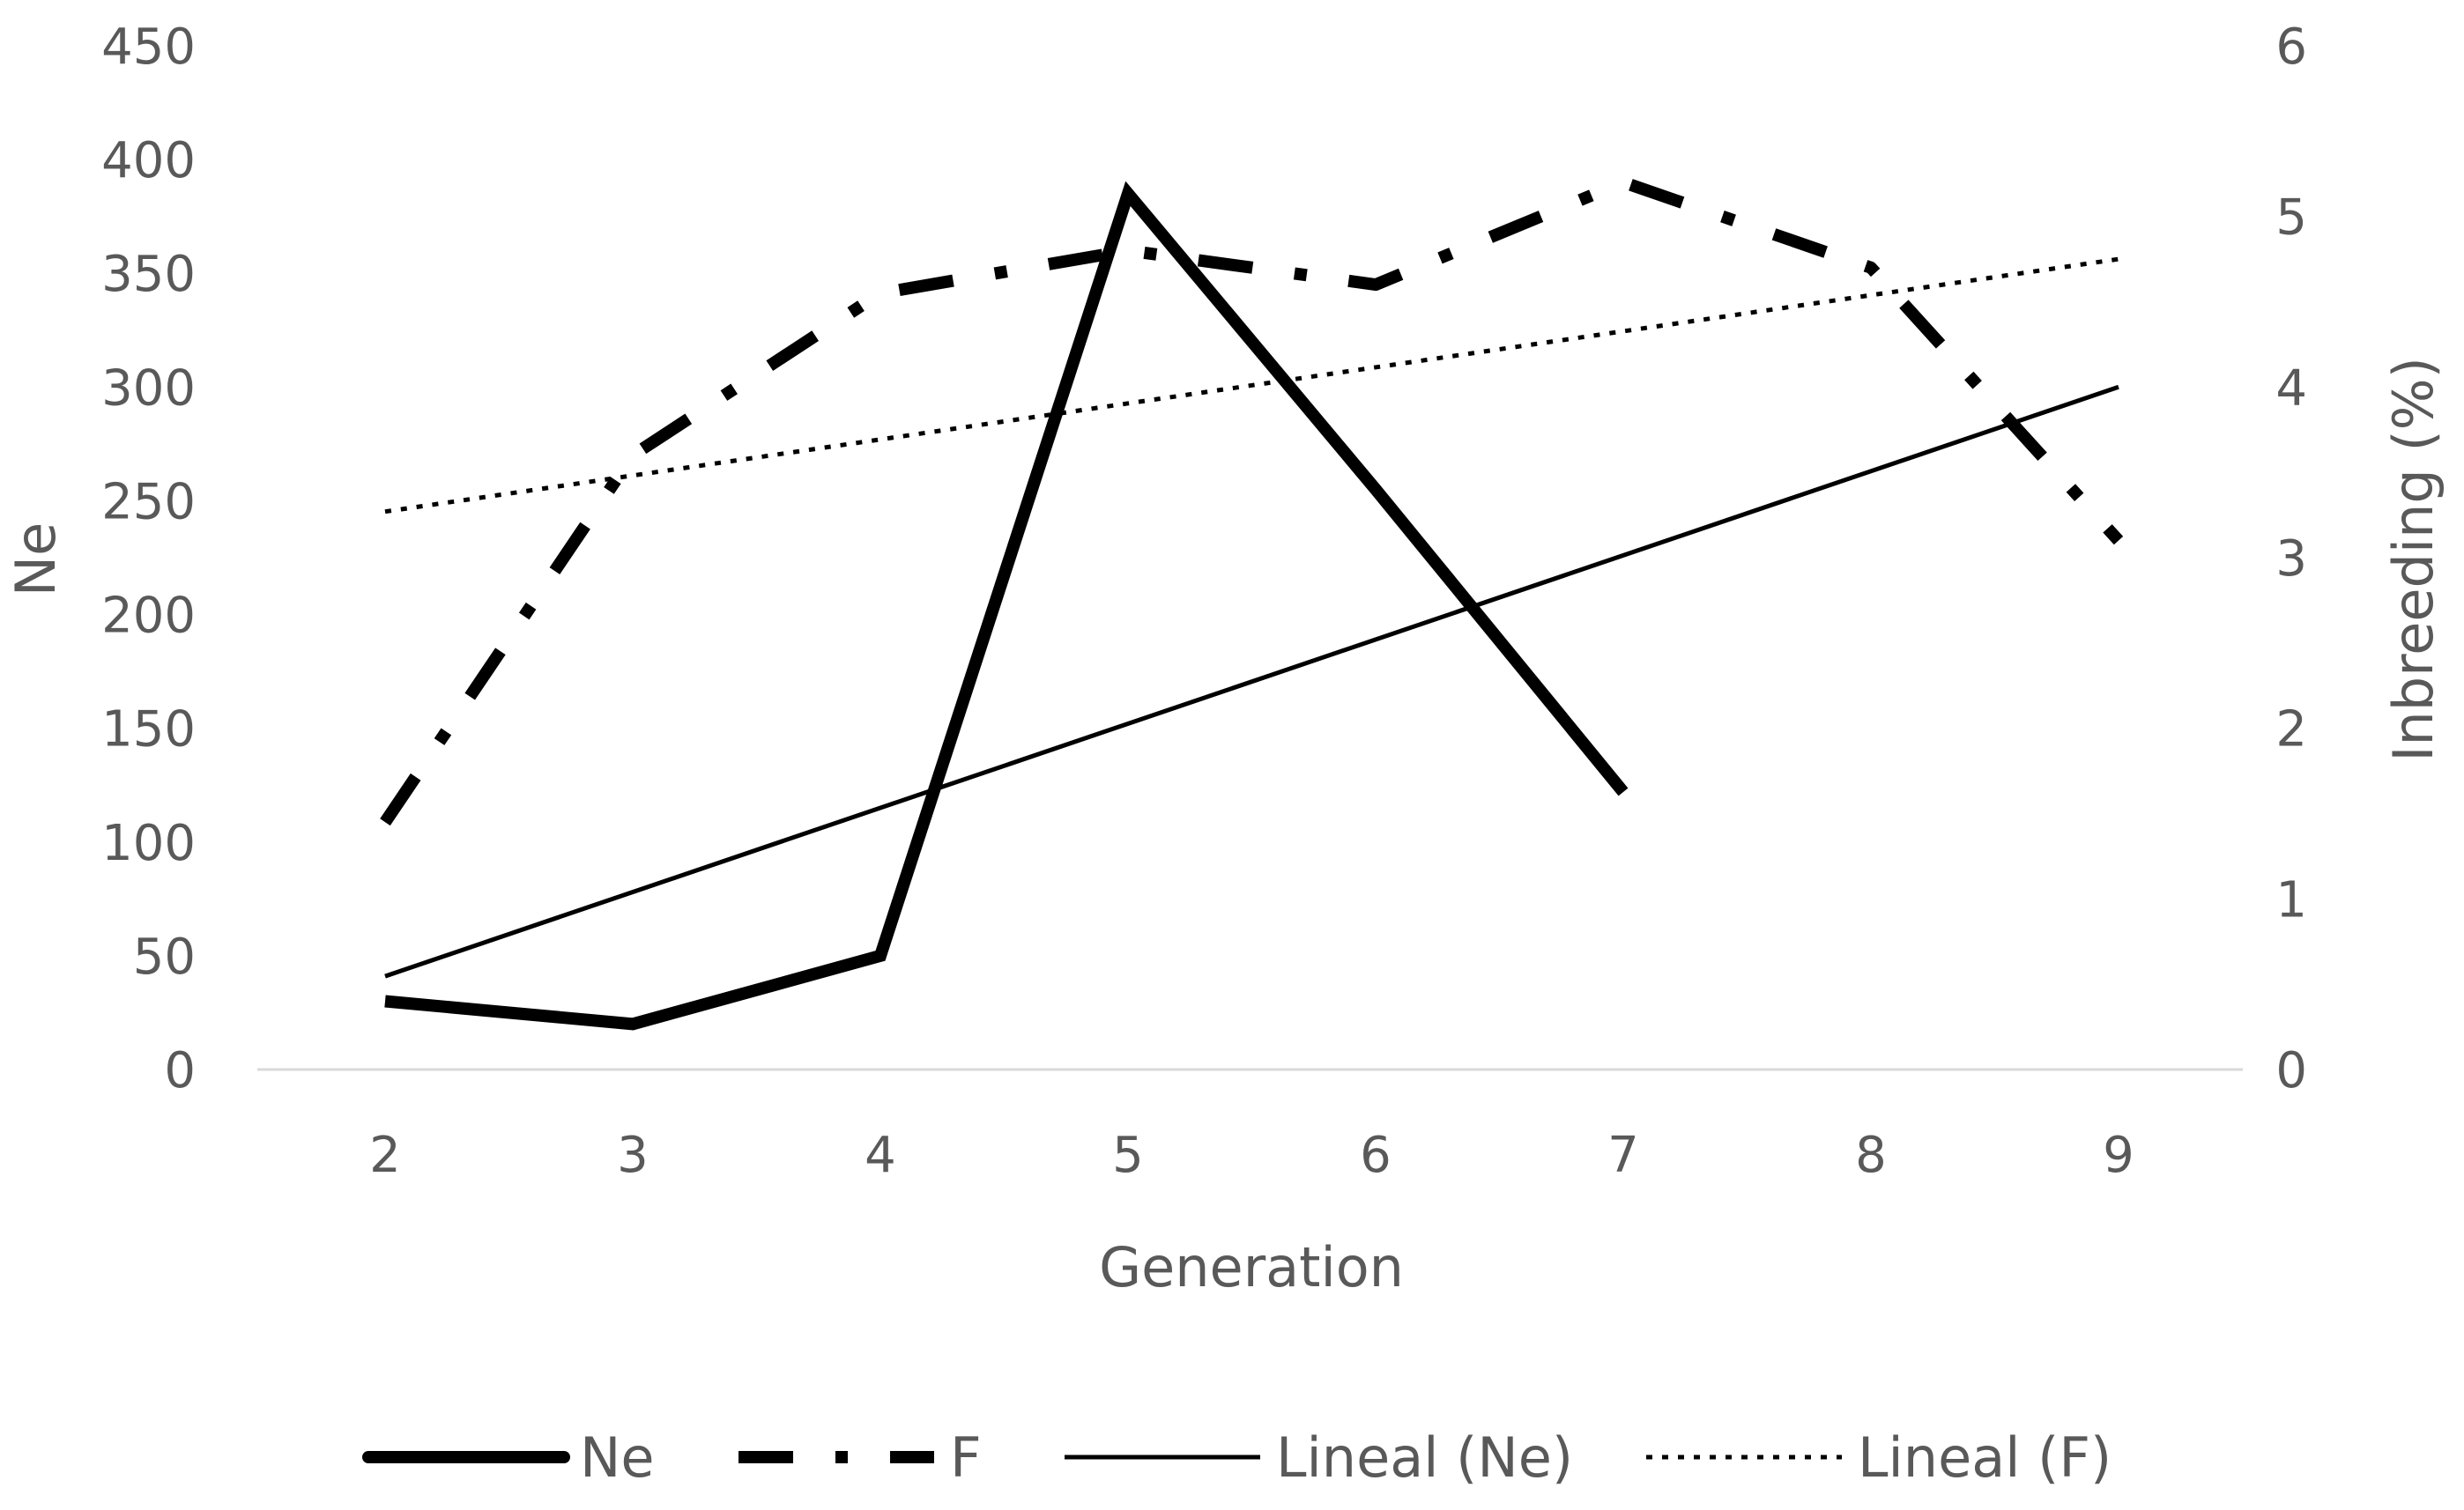  Describe the element at coordinates (1251, 385) in the screenshot. I see `series-line-lineal-f` at that location.